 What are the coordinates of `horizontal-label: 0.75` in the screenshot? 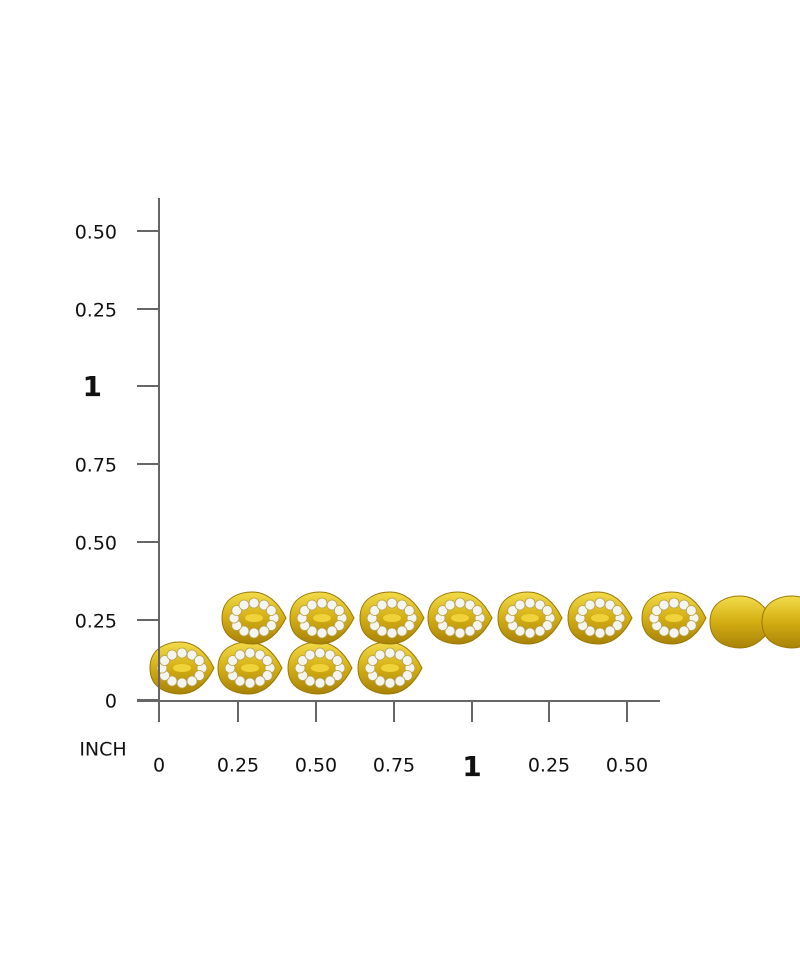 It's located at (394, 766).